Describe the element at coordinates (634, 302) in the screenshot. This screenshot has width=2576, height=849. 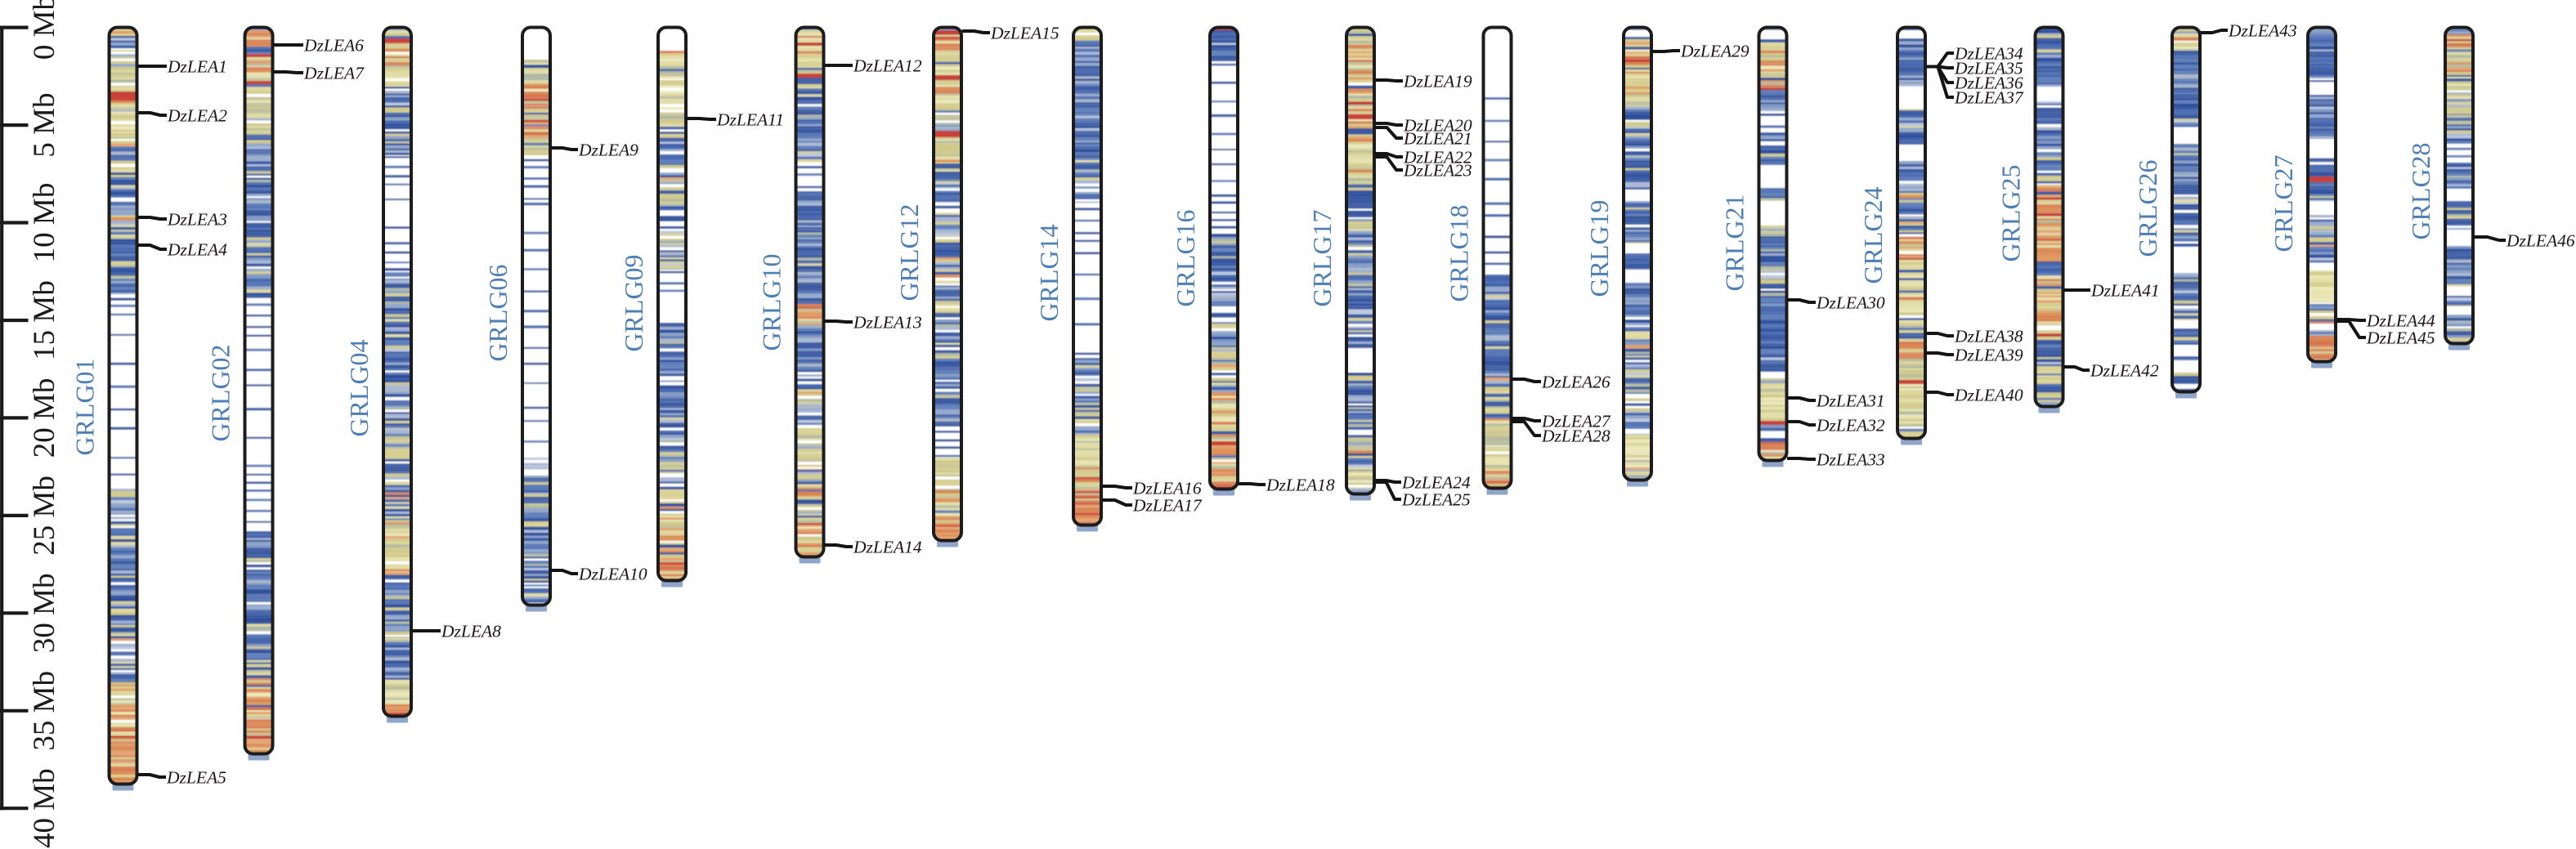
I see `svg-text: GRLG09` at that location.